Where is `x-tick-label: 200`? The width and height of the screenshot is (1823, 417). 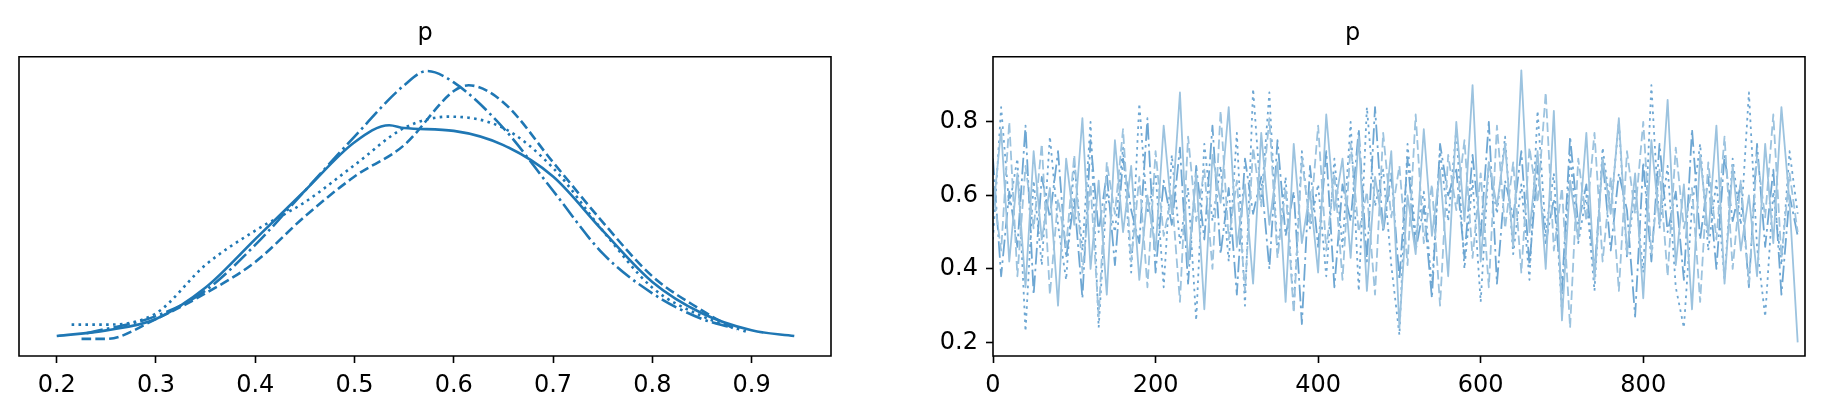 x-tick-label: 200 is located at coordinates (1155, 383).